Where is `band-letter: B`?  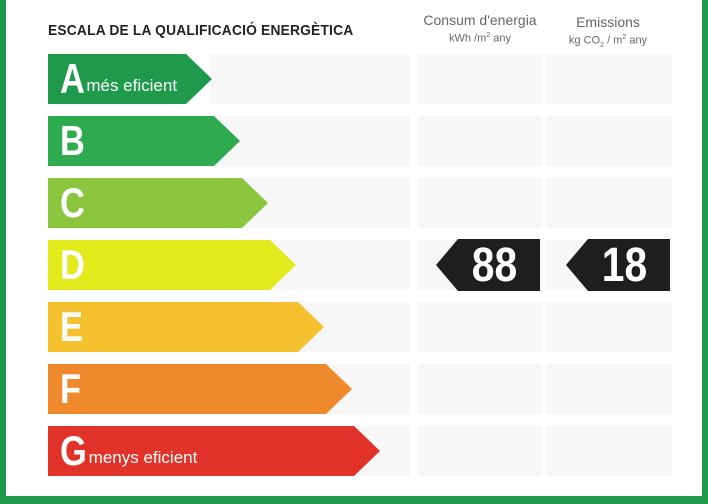 band-letter: B is located at coordinates (72, 140).